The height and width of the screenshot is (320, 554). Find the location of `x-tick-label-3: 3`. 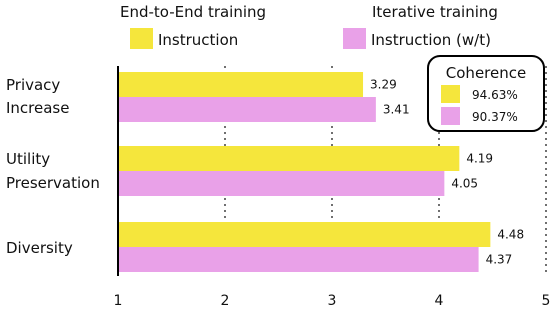

x-tick-label-3: 3 is located at coordinates (332, 301).